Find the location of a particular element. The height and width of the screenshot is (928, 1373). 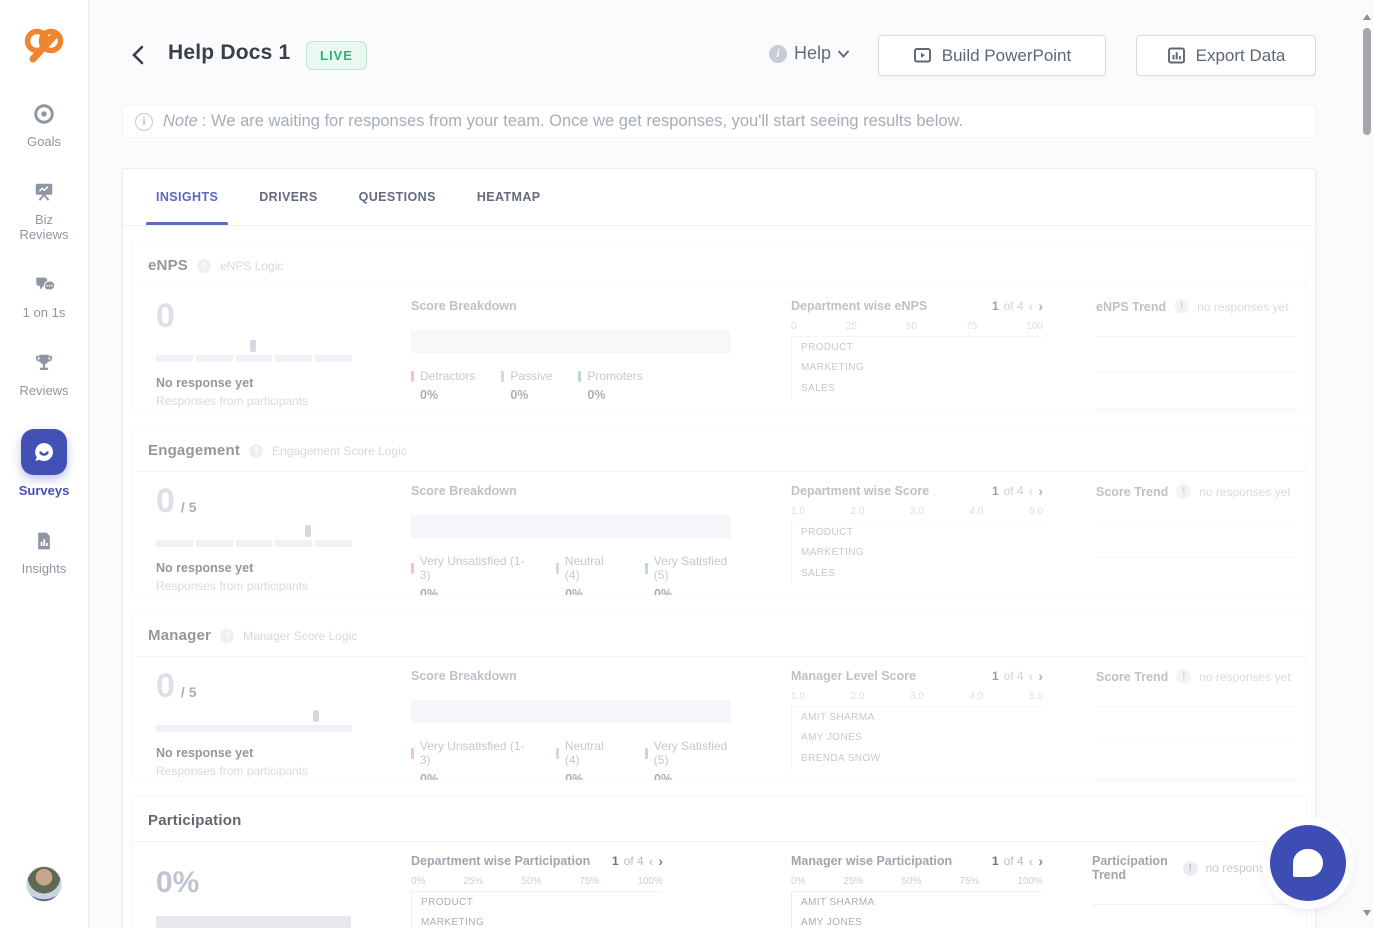

status-badge-live: LIVE is located at coordinates (336, 55).